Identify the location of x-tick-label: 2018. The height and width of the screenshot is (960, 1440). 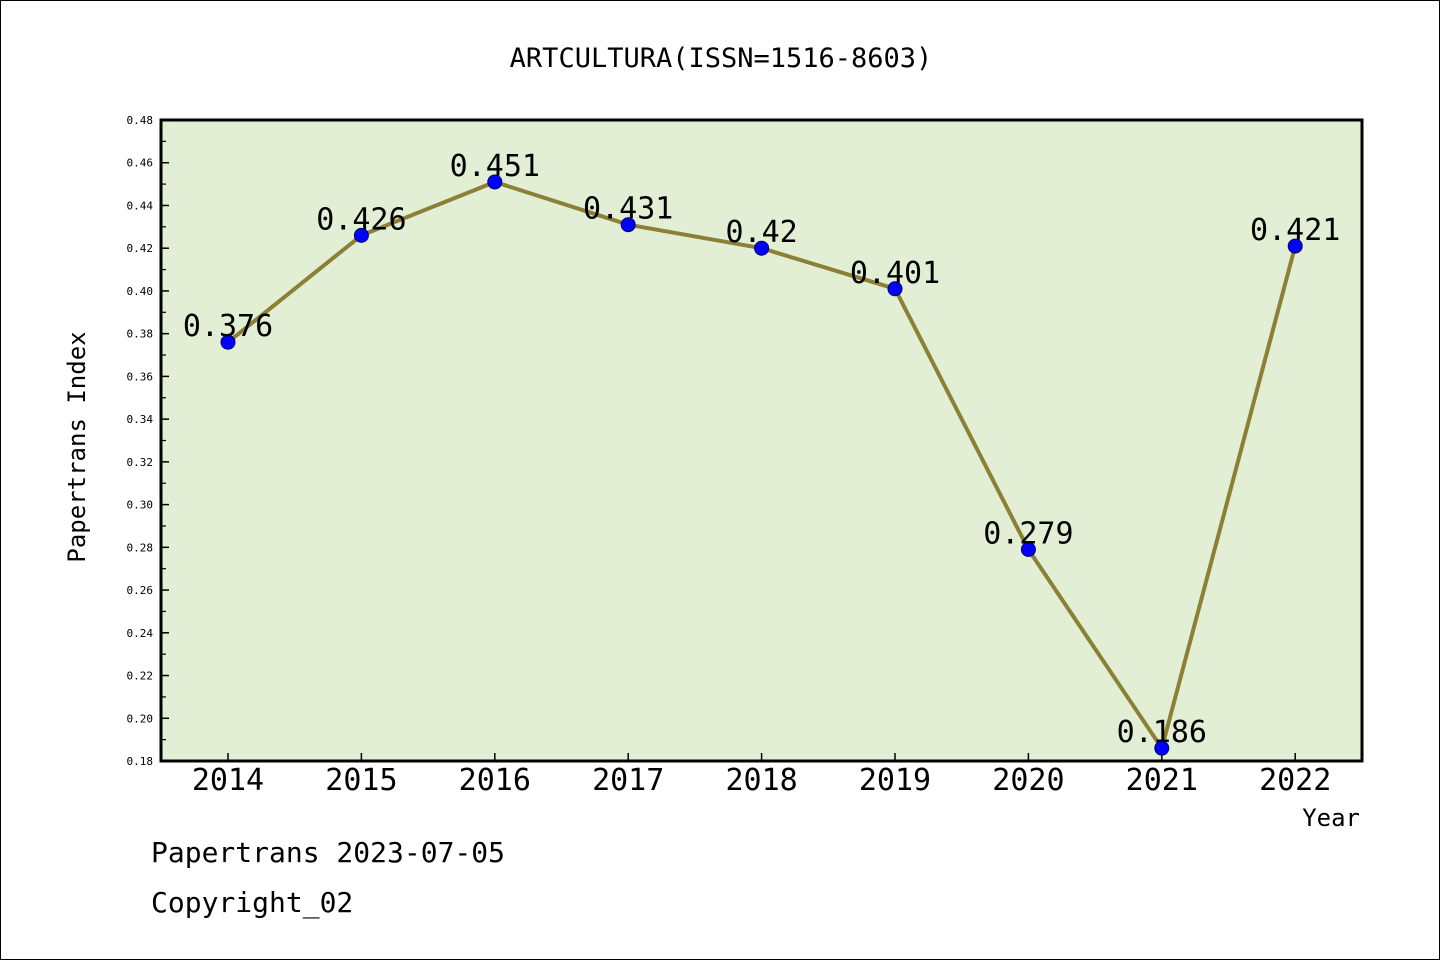
(761, 780).